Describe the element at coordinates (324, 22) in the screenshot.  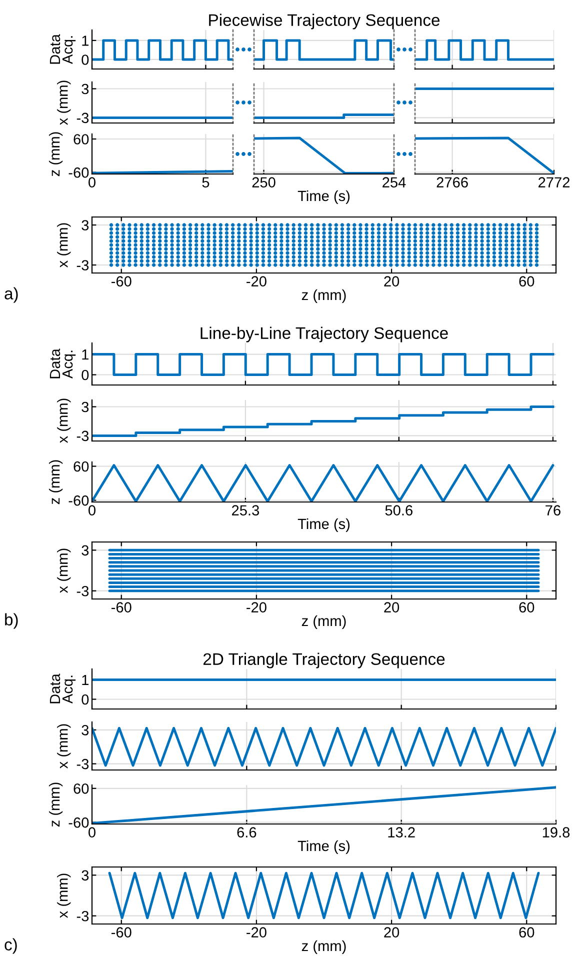
I see `chart-title: Piecewise Trajectory Sequence` at that location.